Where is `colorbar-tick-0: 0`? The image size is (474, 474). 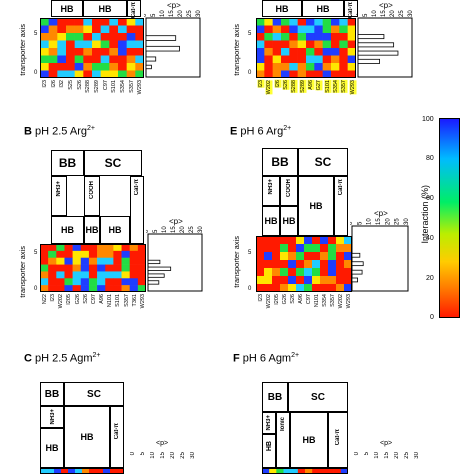 colorbar-tick-0: 0 is located at coordinates (432, 317).